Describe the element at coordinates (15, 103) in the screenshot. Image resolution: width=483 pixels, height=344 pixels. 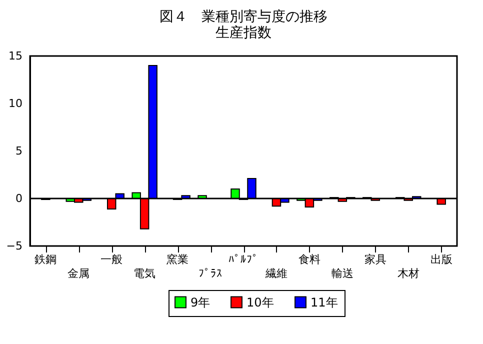
I see `y-tick-label: 10` at that location.